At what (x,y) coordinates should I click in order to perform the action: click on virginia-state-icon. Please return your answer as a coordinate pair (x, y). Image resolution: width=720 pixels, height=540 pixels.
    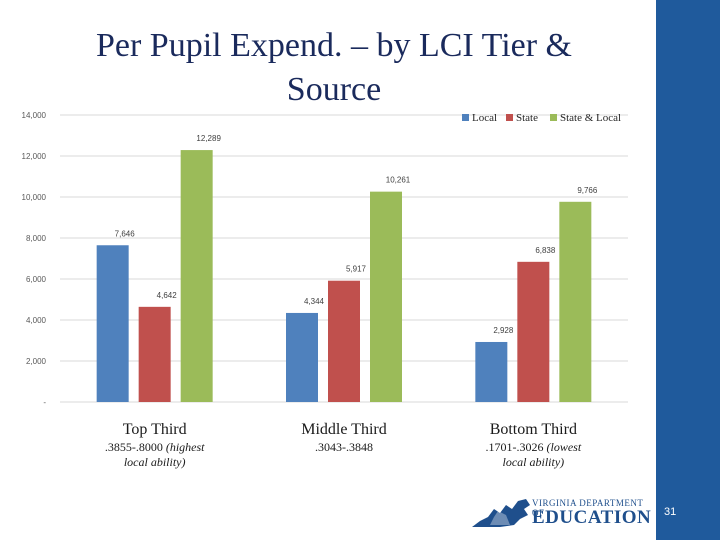
    Looking at the image, I should click on (501, 513).